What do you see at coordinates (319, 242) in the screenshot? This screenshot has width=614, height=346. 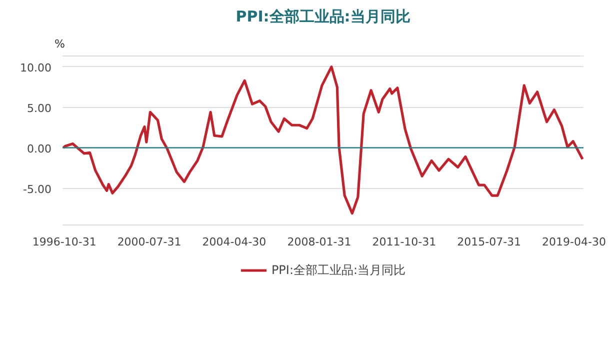 I see `x-tick-label: 2008-01-31` at bounding box center [319, 242].